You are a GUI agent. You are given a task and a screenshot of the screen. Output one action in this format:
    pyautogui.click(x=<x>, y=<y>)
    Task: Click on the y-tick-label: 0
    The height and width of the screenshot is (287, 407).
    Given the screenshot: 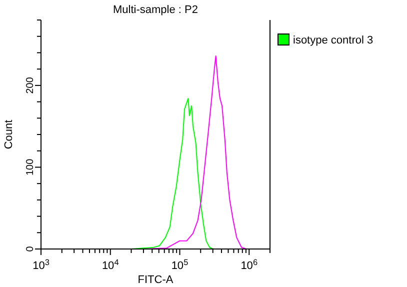 What is the action you would take?
    pyautogui.click(x=30, y=249)
    